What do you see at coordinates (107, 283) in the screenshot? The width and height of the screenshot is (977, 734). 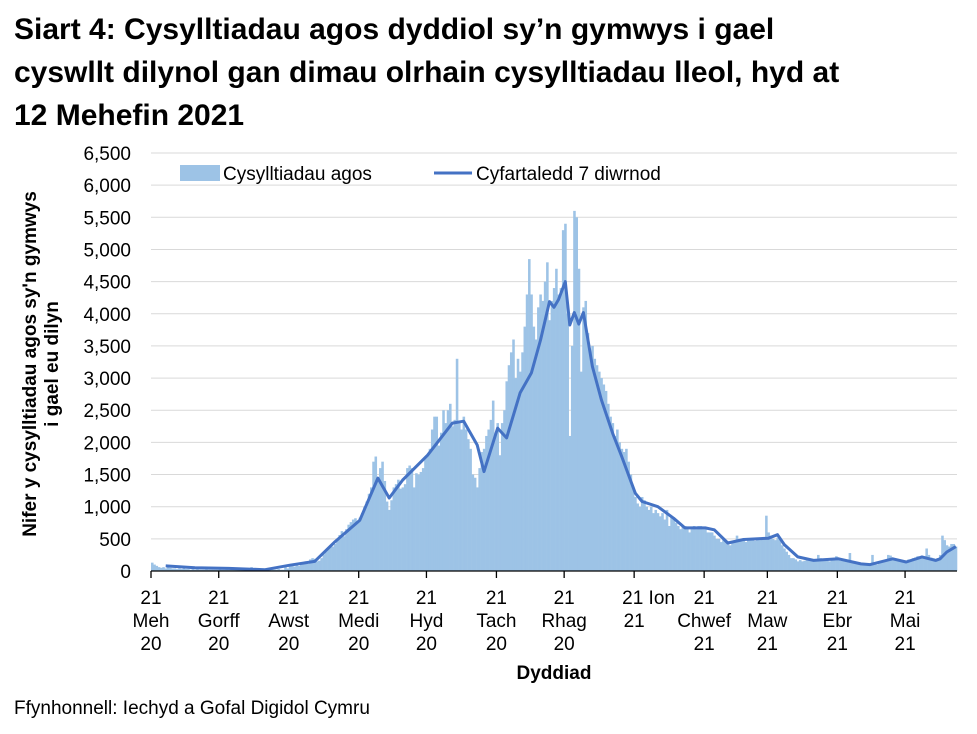 I see `y-tick-label: 4,500` at bounding box center [107, 283].